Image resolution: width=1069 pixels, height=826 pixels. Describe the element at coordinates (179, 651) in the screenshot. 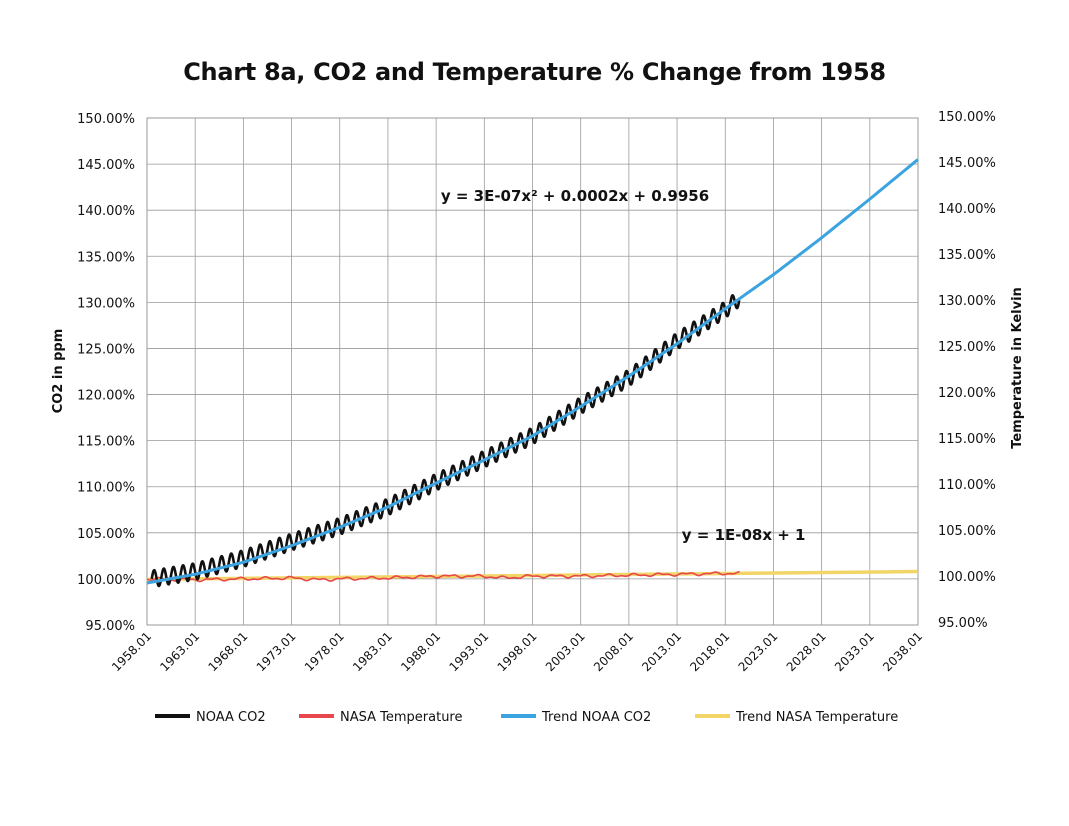

I see `x-tick-label: 1963.01` at that location.